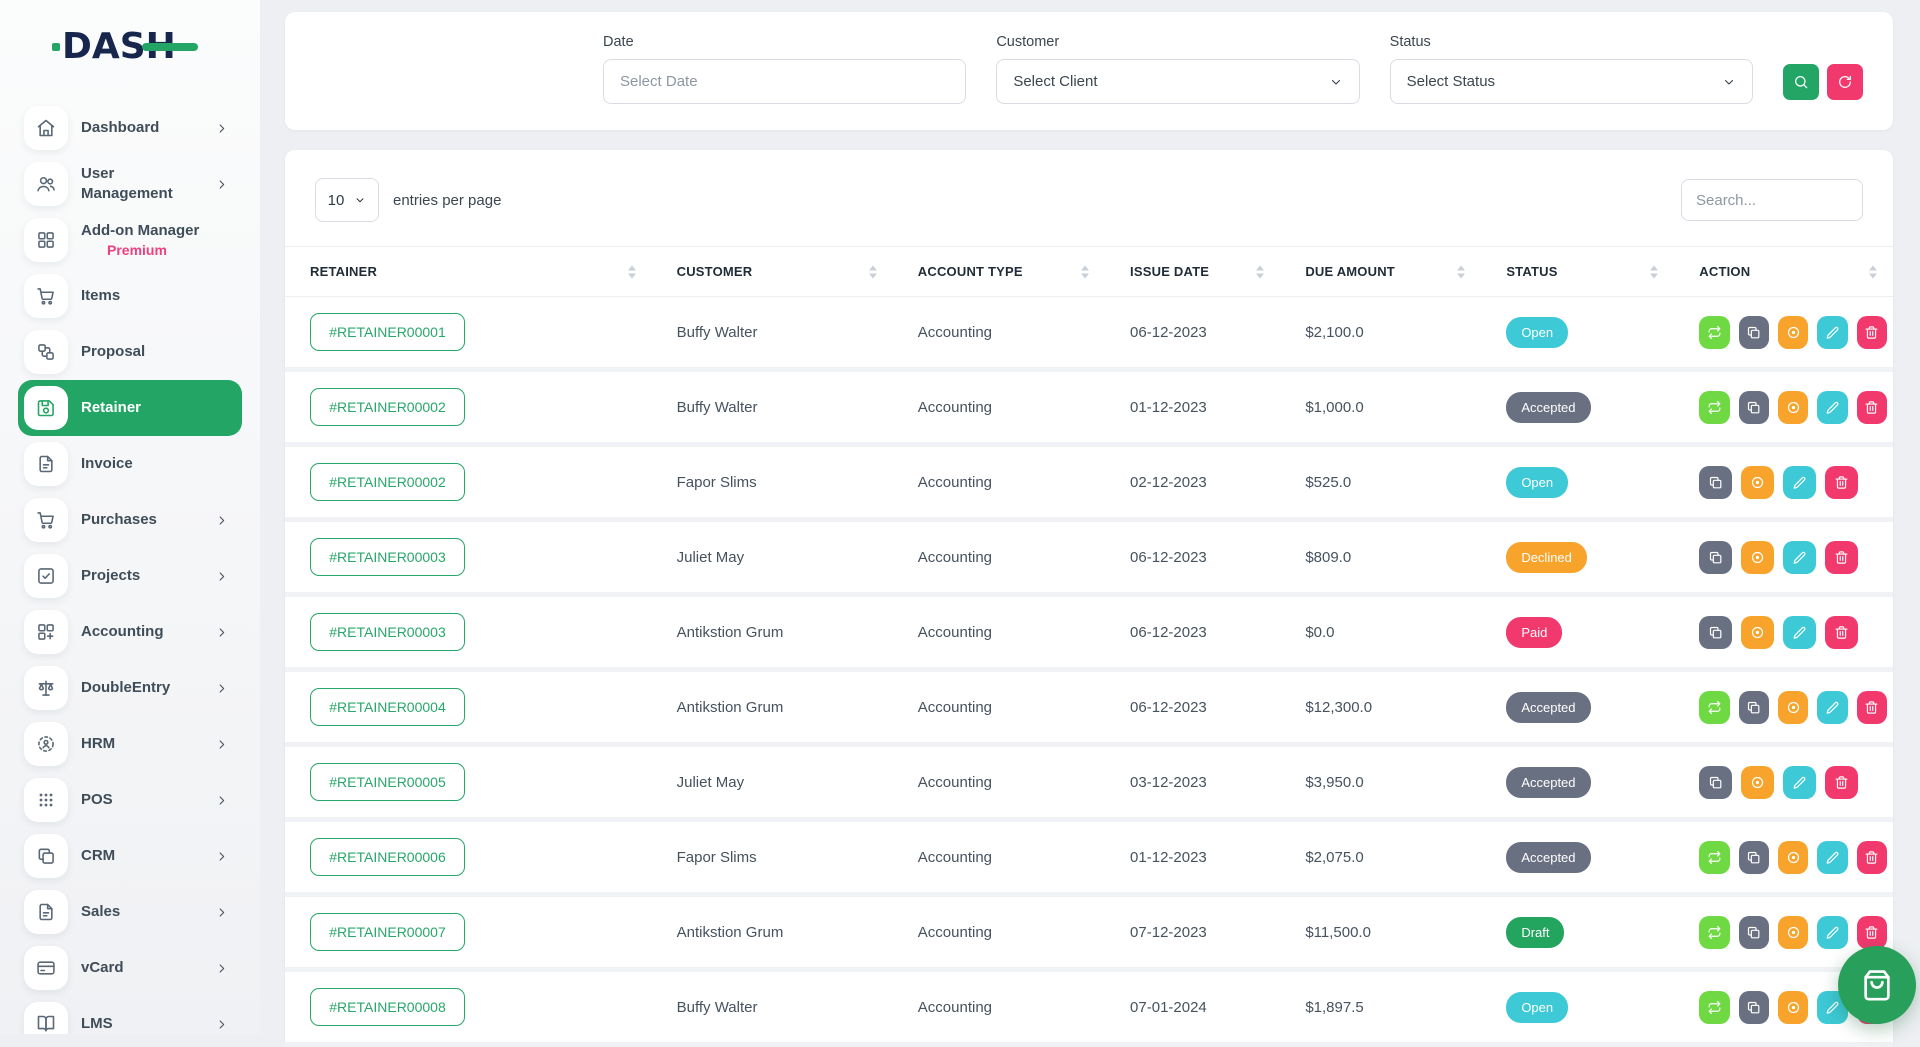  What do you see at coordinates (1571, 42) in the screenshot?
I see `status-label: Status` at bounding box center [1571, 42].